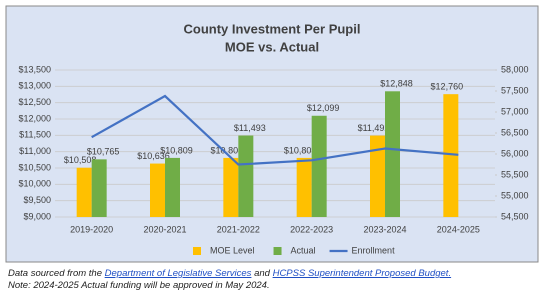 This screenshot has height=299, width=545. I want to click on value-label: $12,848, so click(396, 84).